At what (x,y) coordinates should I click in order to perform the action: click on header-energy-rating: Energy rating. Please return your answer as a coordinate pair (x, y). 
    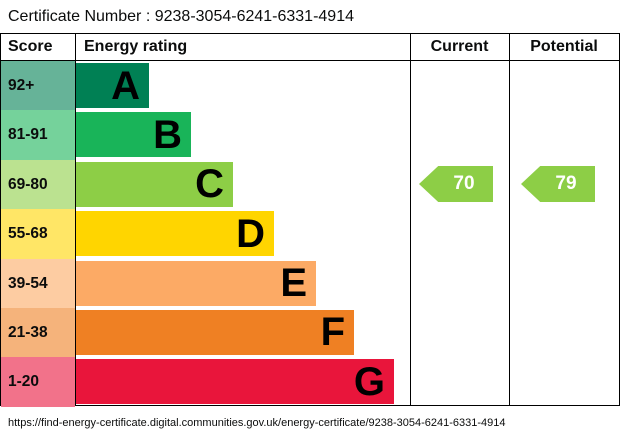
    Looking at the image, I should click on (136, 46).